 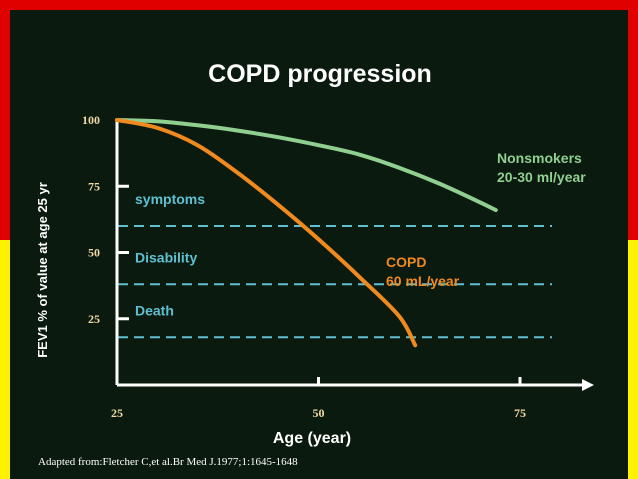 I want to click on chart-title: COPD progression, so click(x=320, y=74).